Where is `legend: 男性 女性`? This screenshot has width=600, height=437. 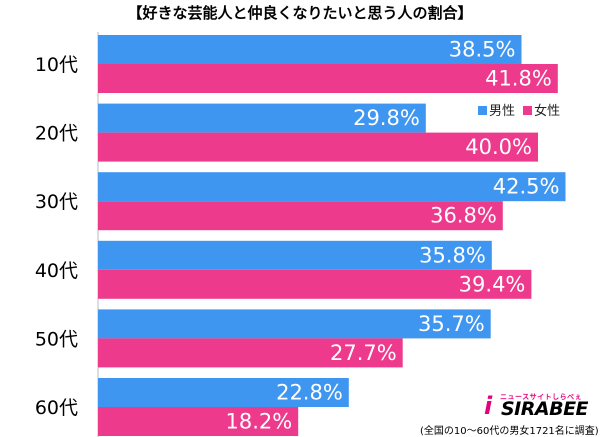 legend: 男性 女性 is located at coordinates (526, 112).